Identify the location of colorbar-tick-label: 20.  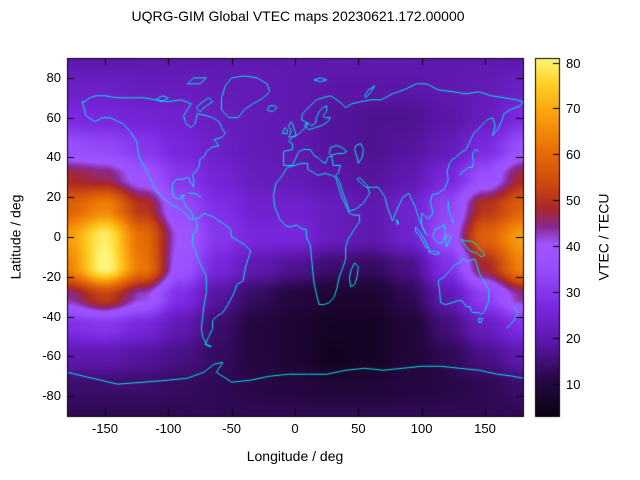
(573, 338).